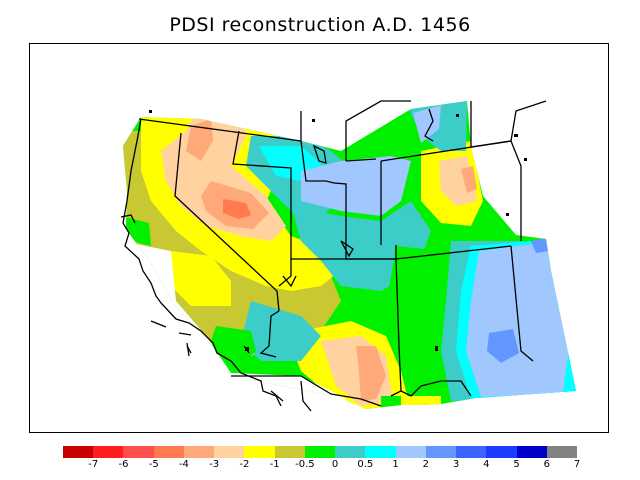 Image resolution: width=640 pixels, height=480 pixels. What do you see at coordinates (395, 464) in the screenshot?
I see `colorbar-tick-label: 1` at bounding box center [395, 464].